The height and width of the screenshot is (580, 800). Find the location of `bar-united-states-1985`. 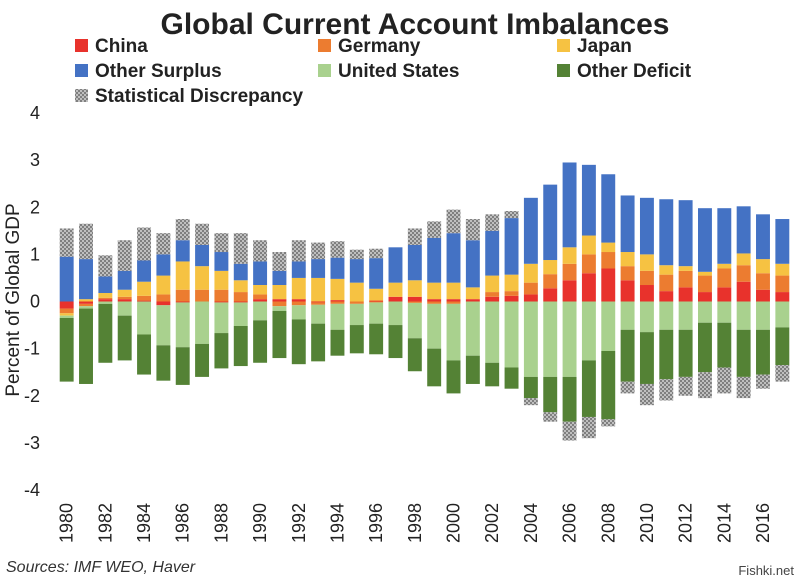

bar-united-states-1985 is located at coordinates (163, 325).